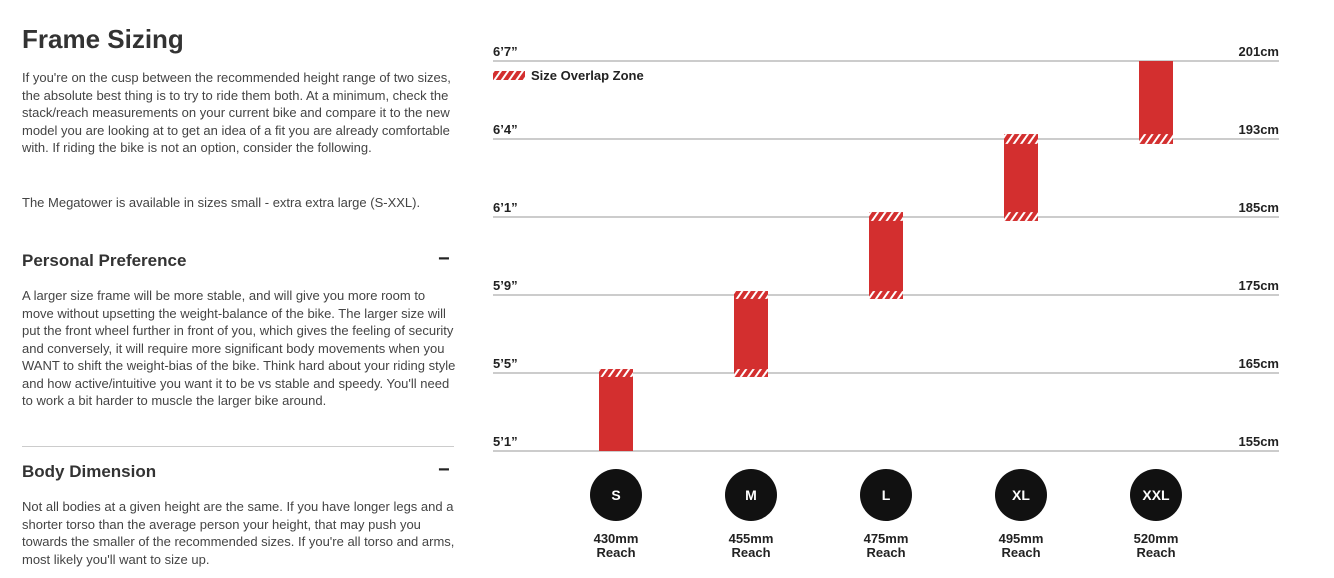 Image resolution: width=1334 pixels, height=578 pixels. What do you see at coordinates (1259, 207) in the screenshot?
I see `y-tick-label-cm: 185cm` at bounding box center [1259, 207].